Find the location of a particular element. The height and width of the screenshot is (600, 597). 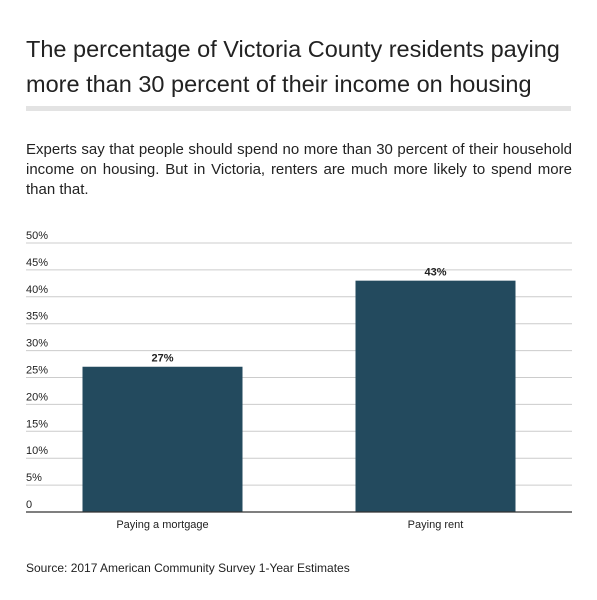

x-axis-category-labels: Paying a mortgage Paying rent is located at coordinates (289, 525).